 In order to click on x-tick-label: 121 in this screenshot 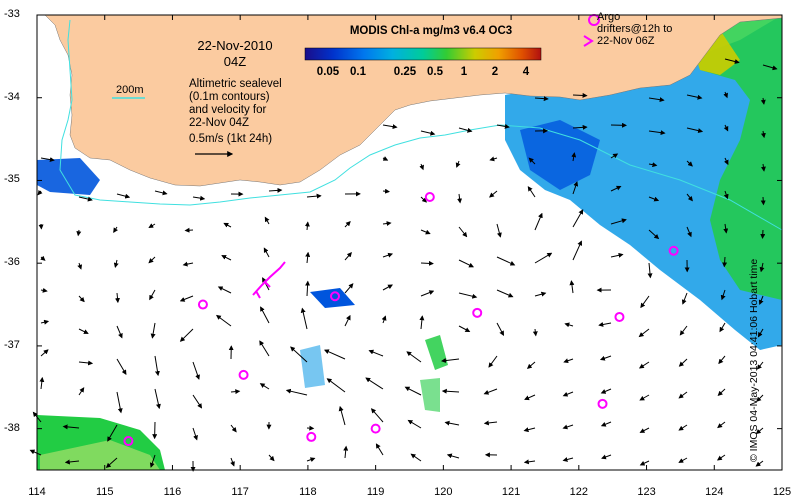, I will do `click(511, 492)`.